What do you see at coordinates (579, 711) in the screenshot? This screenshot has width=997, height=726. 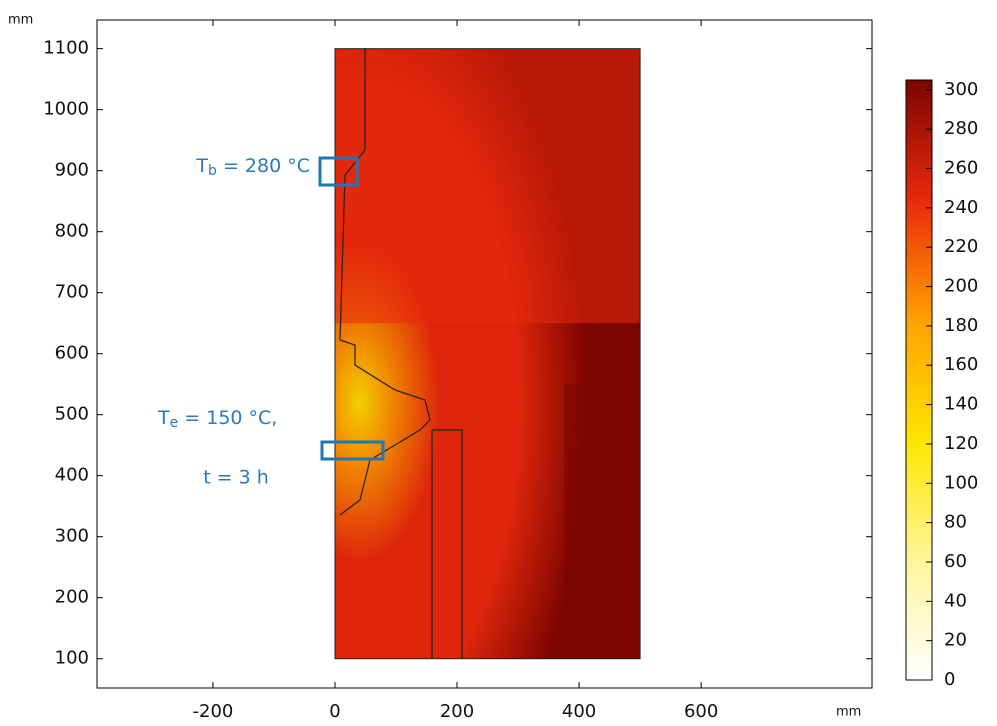 I see `x-tick-label: 400` at bounding box center [579, 711].